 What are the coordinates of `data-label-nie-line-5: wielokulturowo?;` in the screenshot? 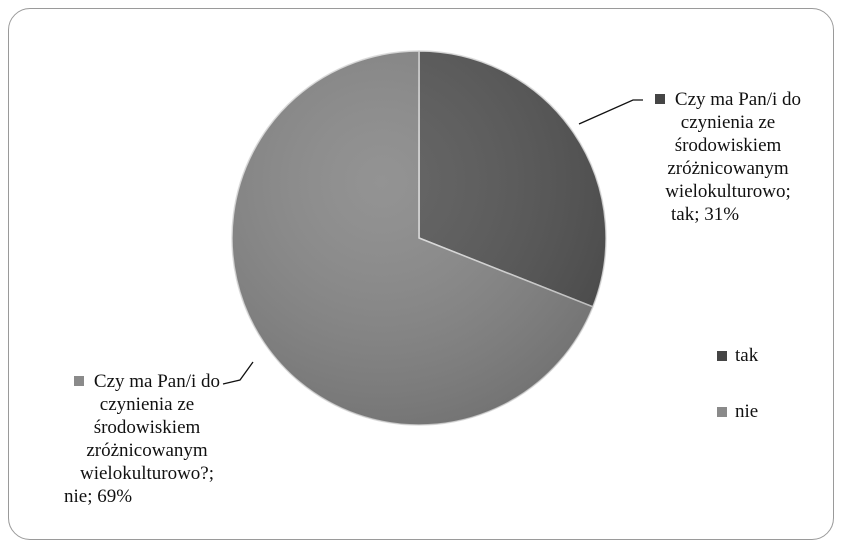 It's located at (147, 473).